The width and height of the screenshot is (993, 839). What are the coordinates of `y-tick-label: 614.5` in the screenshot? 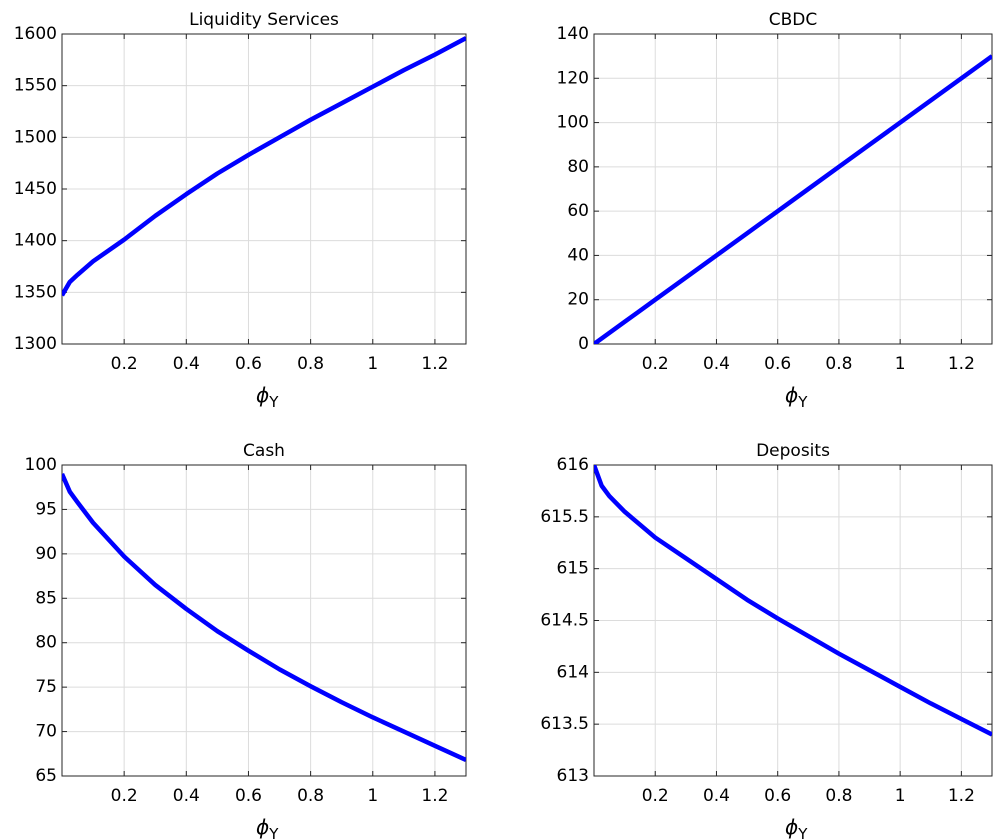 It's located at (564, 621).